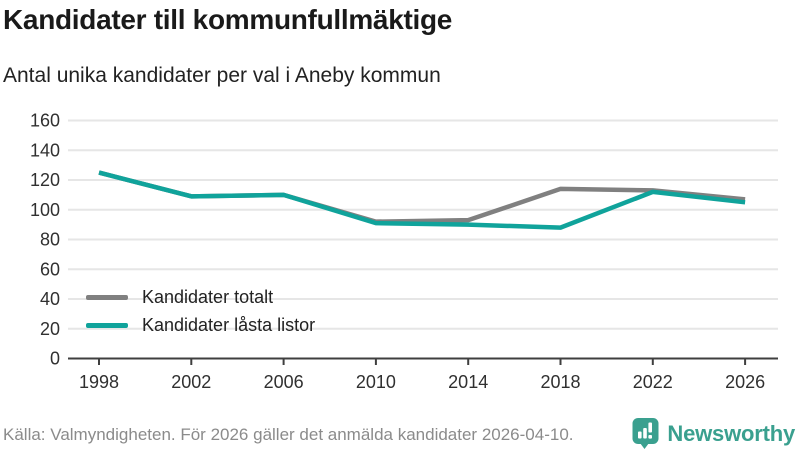  Describe the element at coordinates (650, 427) in the screenshot. I see `exclamation-bar` at that location.